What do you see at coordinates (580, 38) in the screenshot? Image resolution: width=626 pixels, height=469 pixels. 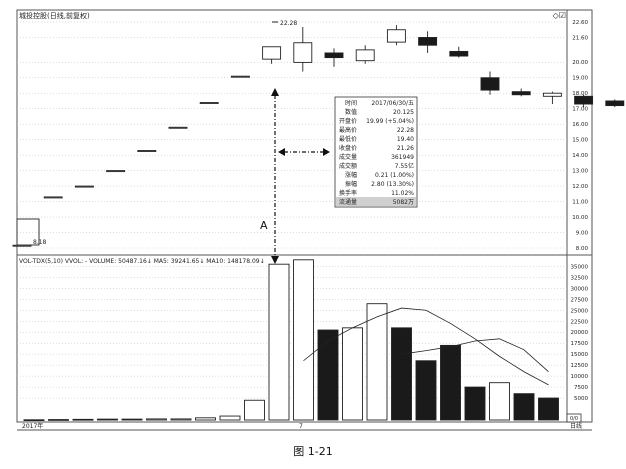 I see `price-tick-label: 21.60` at bounding box center [580, 38].